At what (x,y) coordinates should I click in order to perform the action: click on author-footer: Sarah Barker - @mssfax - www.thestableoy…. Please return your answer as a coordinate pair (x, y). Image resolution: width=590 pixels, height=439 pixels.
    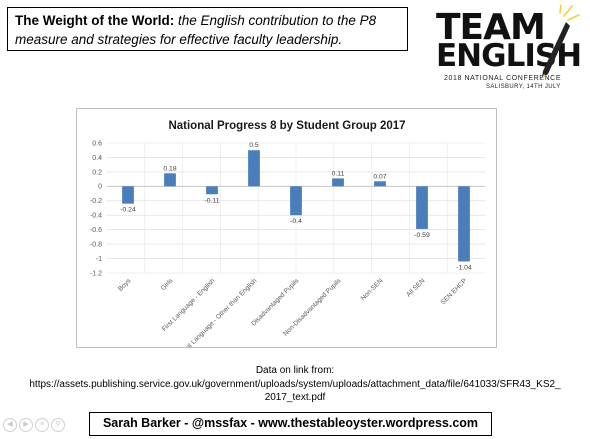
    Looking at the image, I should click on (290, 424).